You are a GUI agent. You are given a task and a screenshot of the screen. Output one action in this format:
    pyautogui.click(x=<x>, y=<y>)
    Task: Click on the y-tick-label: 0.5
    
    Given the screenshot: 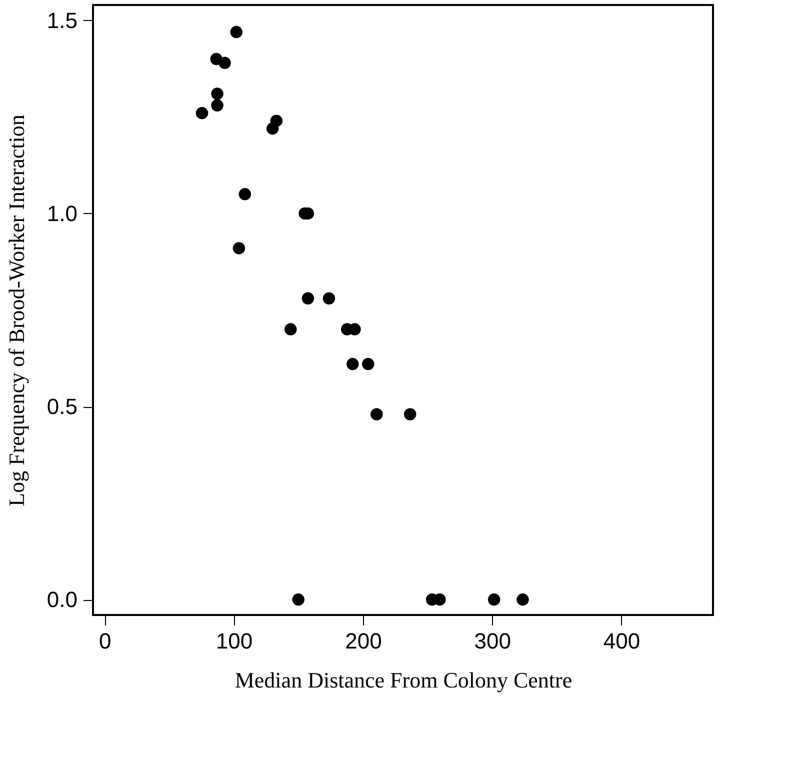 What is the action you would take?
    pyautogui.click(x=62, y=407)
    